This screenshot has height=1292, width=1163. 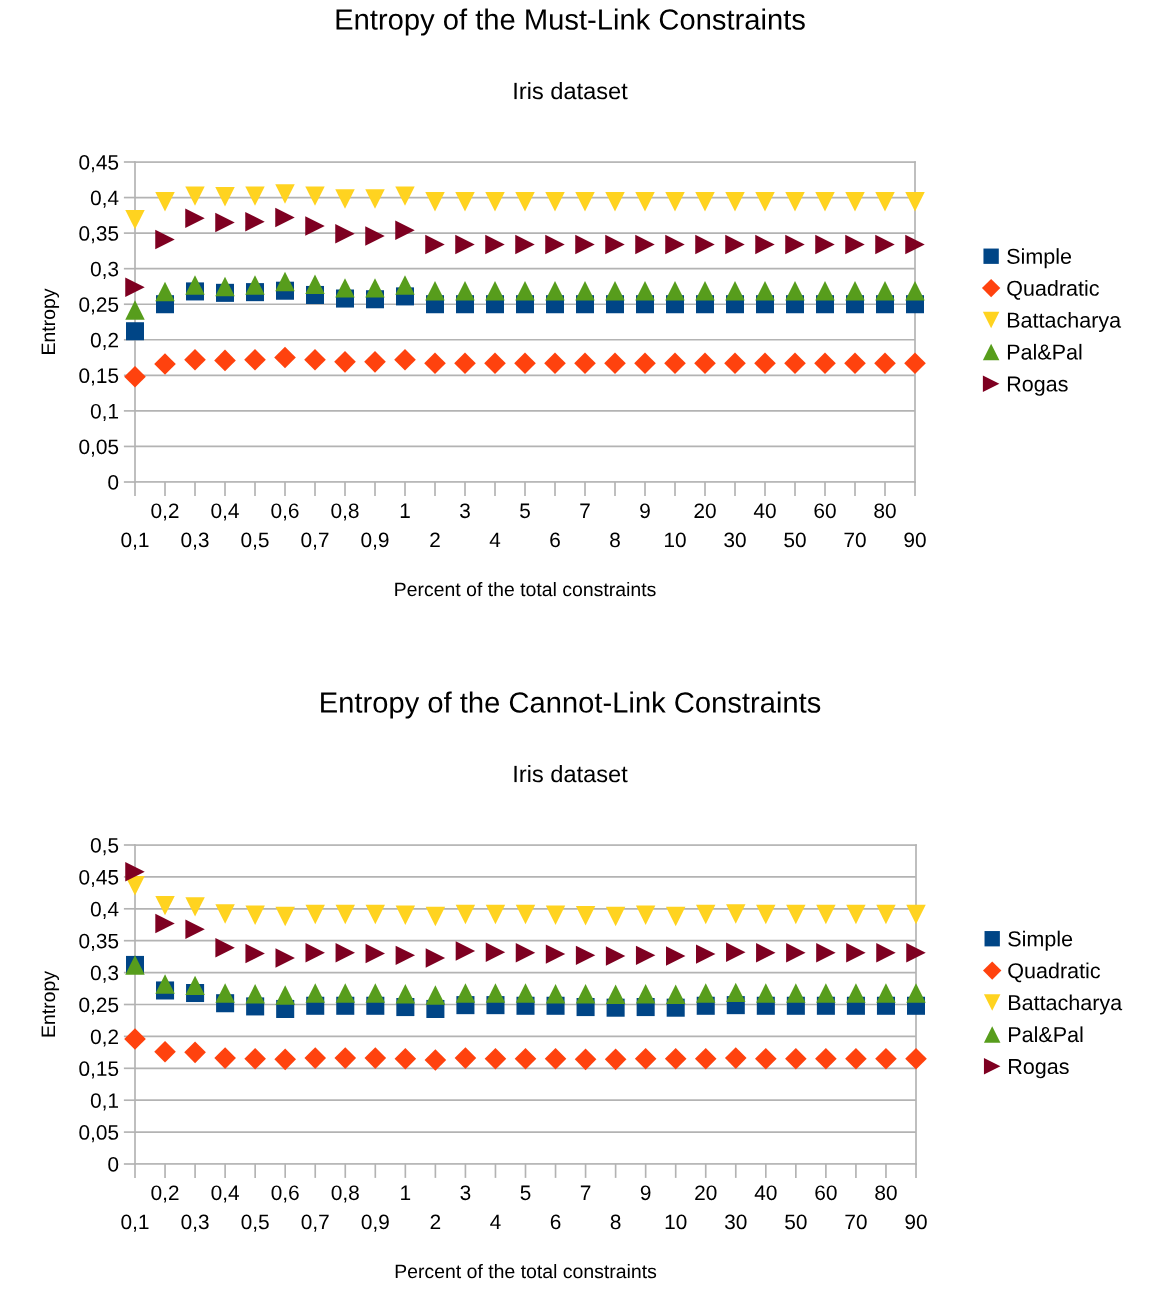 What do you see at coordinates (345, 1194) in the screenshot?
I see `x-tick-label: 0,8` at bounding box center [345, 1194].